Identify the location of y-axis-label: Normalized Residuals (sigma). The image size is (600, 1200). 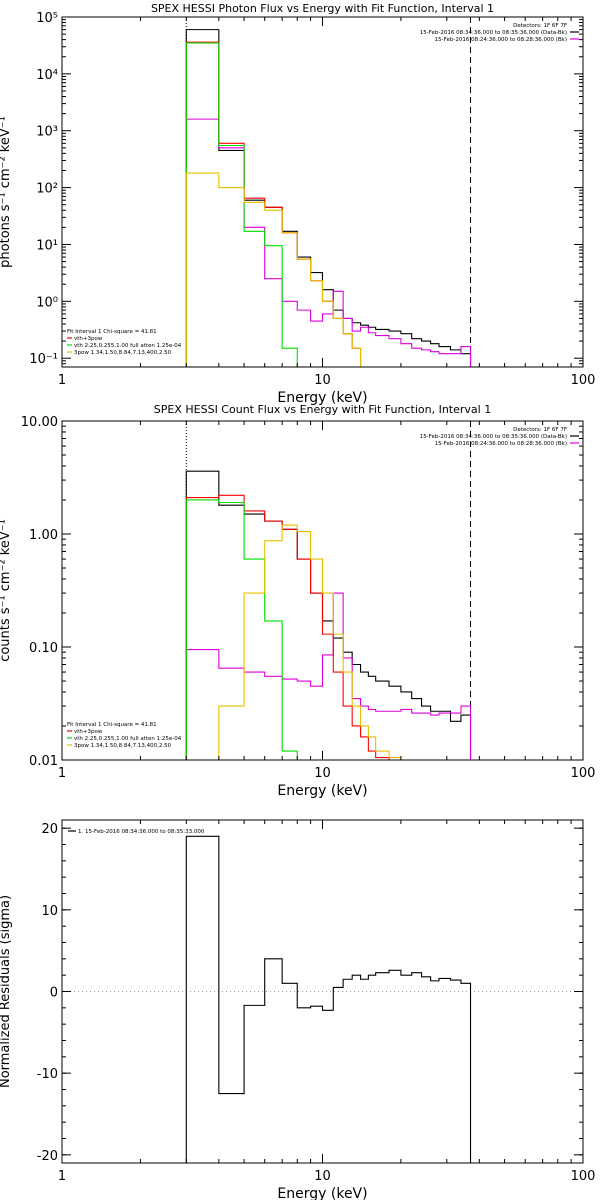
(6, 991).